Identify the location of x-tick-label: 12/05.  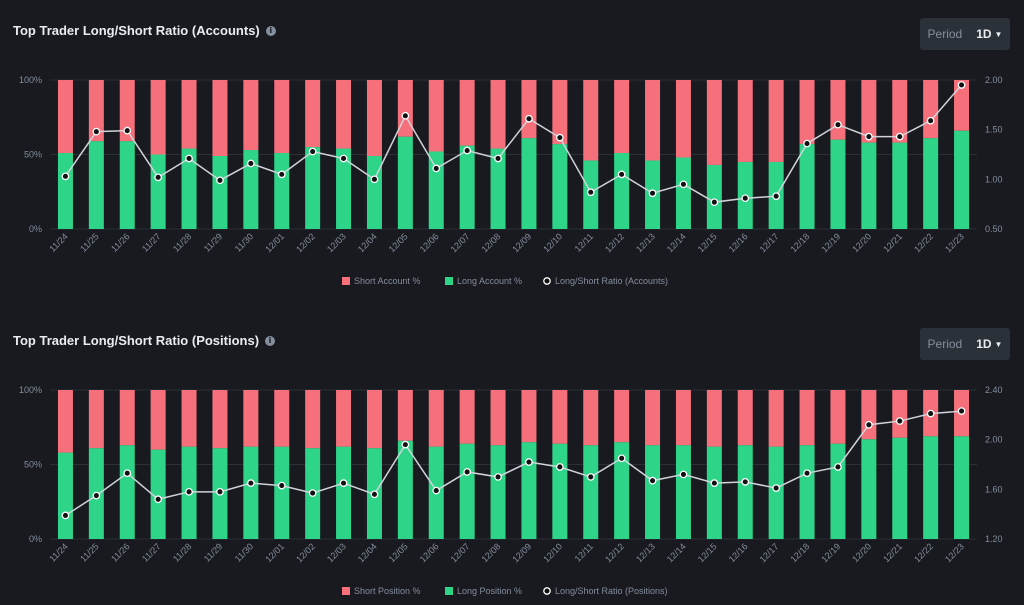
(398, 552).